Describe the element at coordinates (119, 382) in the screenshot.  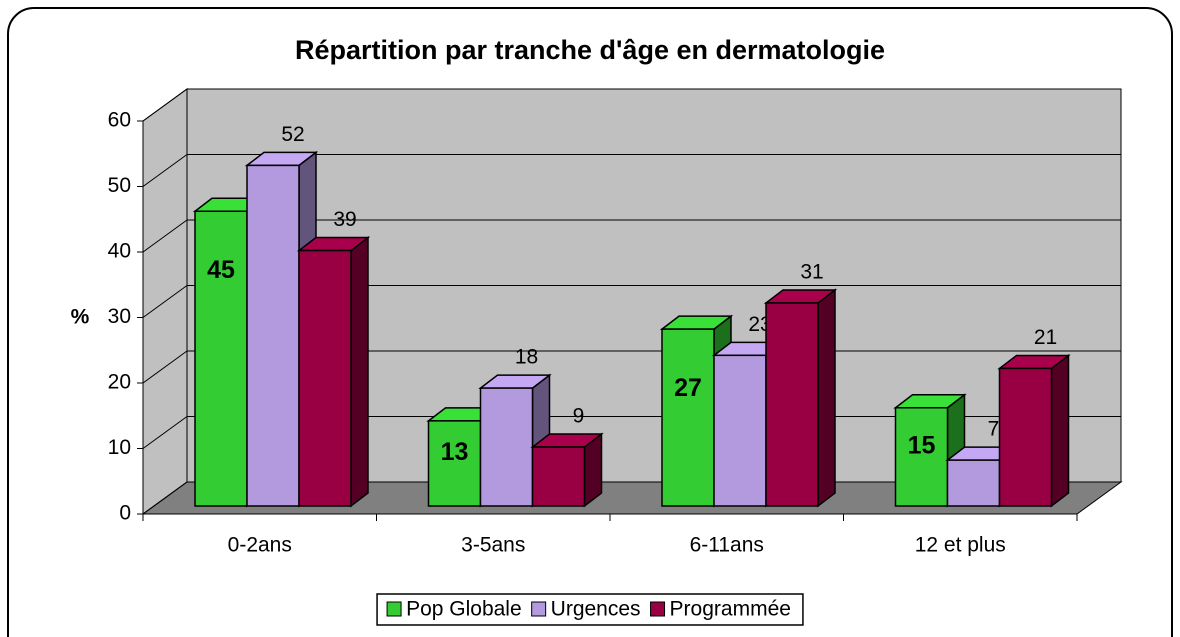
I see `y-tick-label: 20` at that location.